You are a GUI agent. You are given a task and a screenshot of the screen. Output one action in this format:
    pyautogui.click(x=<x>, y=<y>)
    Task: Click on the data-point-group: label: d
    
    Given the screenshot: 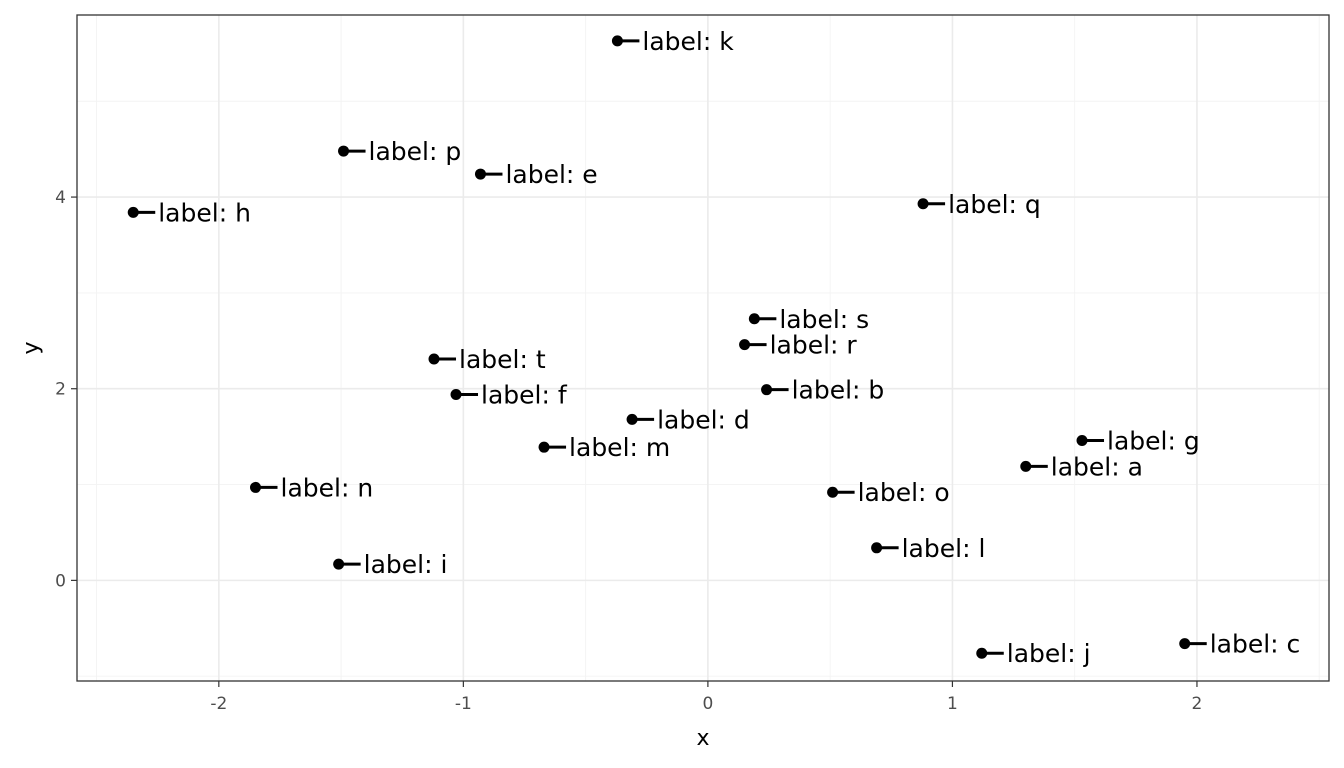 What is the action you would take?
    pyautogui.click(x=688, y=419)
    